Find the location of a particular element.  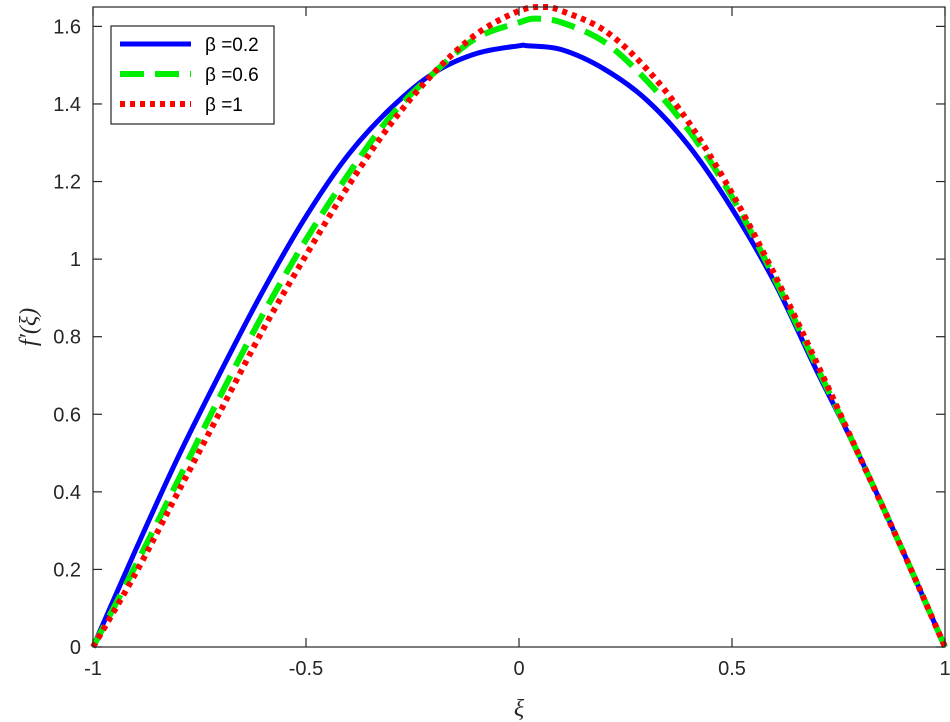

x-tick-label: 0 is located at coordinates (518, 669).